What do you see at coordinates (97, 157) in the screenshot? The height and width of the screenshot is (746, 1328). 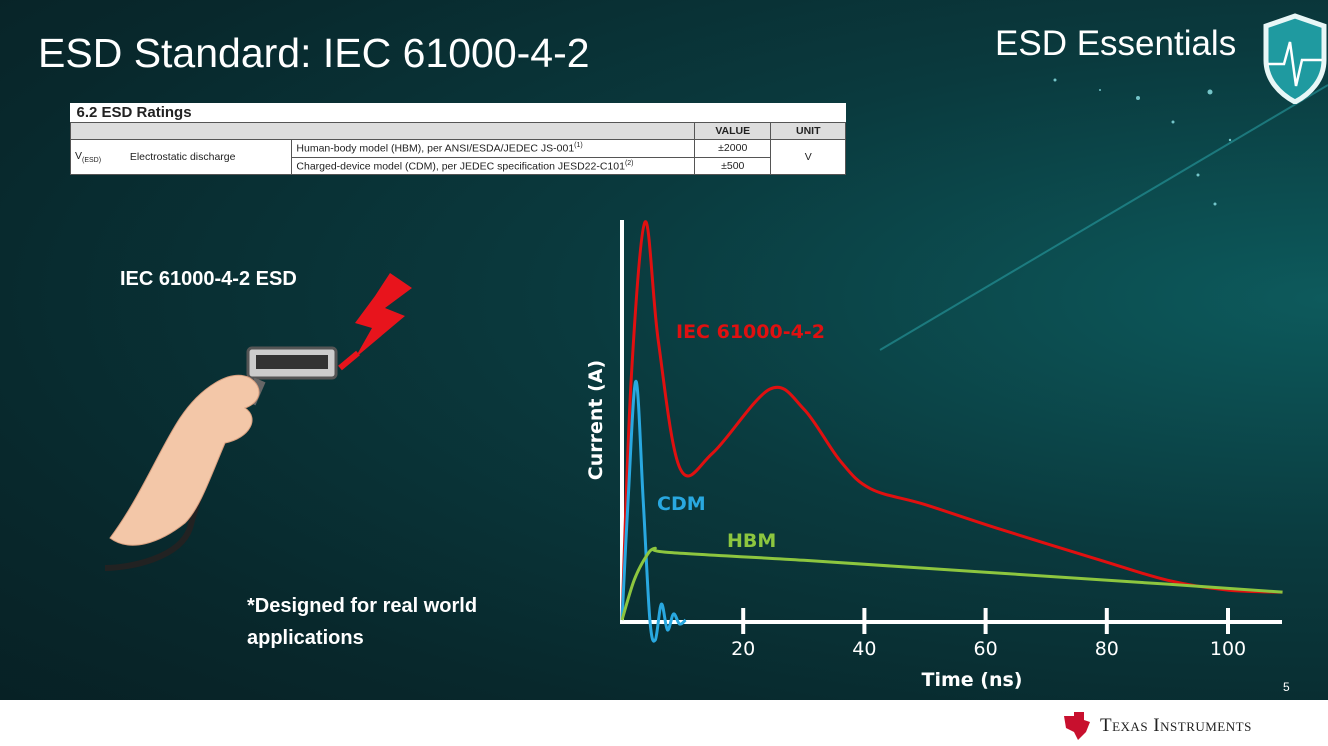 I see `symbol-cell: V(ESD)` at bounding box center [97, 157].